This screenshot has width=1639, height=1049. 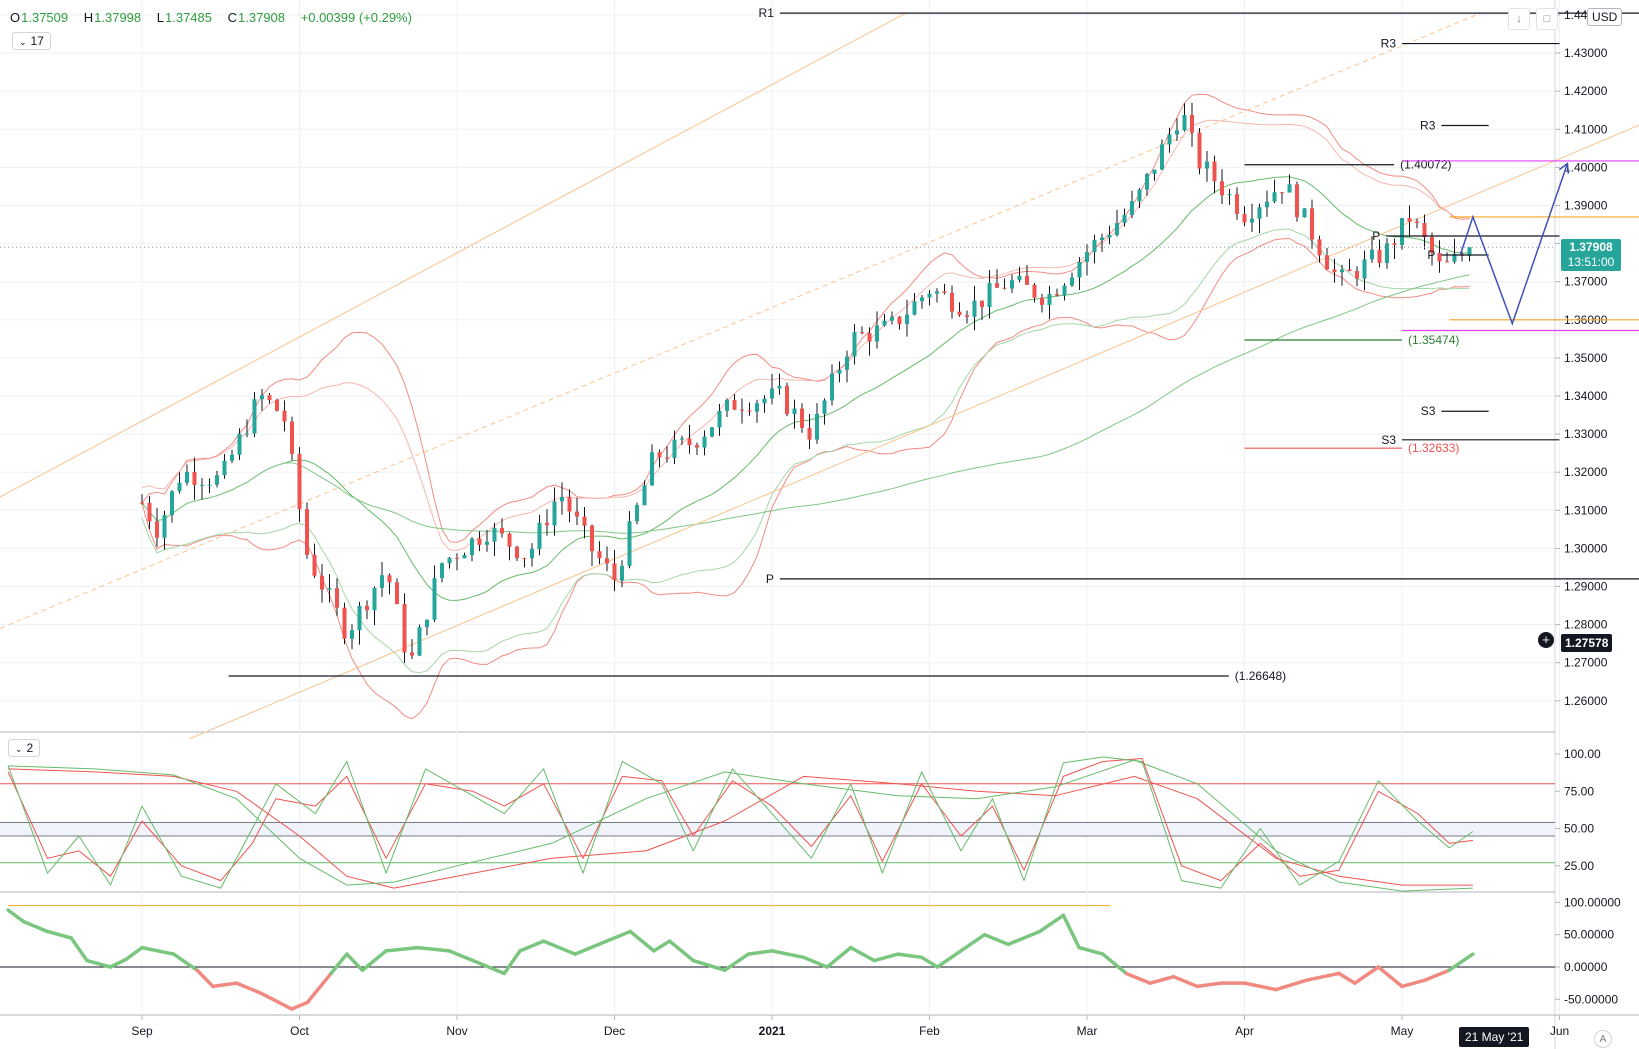 What do you see at coordinates (1533, 19) in the screenshot?
I see `pane-controls: ↓ □` at bounding box center [1533, 19].